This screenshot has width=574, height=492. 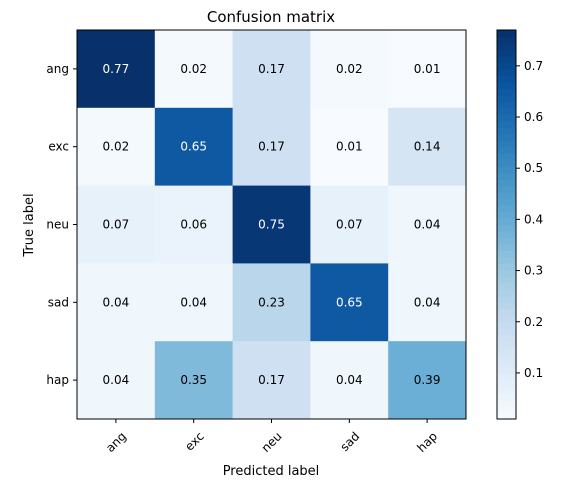 What do you see at coordinates (533, 66) in the screenshot?
I see `colorbar-tick-label: 0.7` at bounding box center [533, 66].